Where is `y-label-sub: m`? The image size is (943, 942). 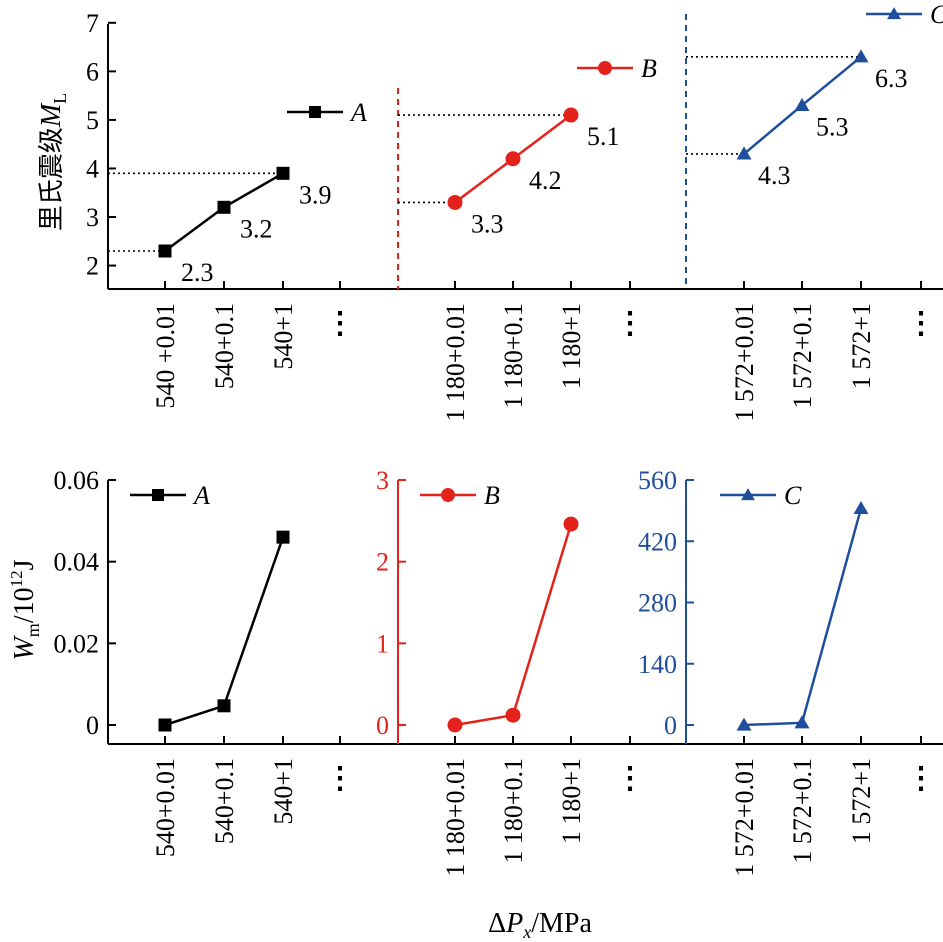
y-label-sub: m is located at coordinates (33, 630).